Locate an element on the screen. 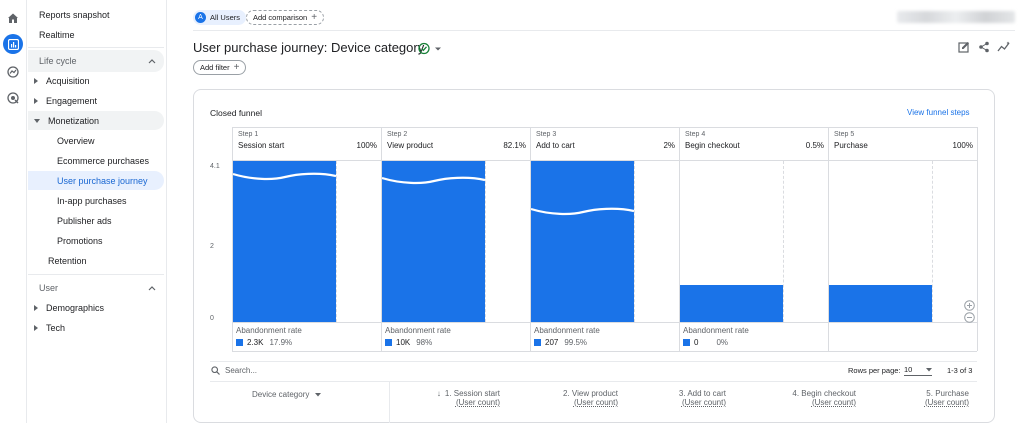 The image size is (1030, 423). y-tick-label: 0 is located at coordinates (212, 318).